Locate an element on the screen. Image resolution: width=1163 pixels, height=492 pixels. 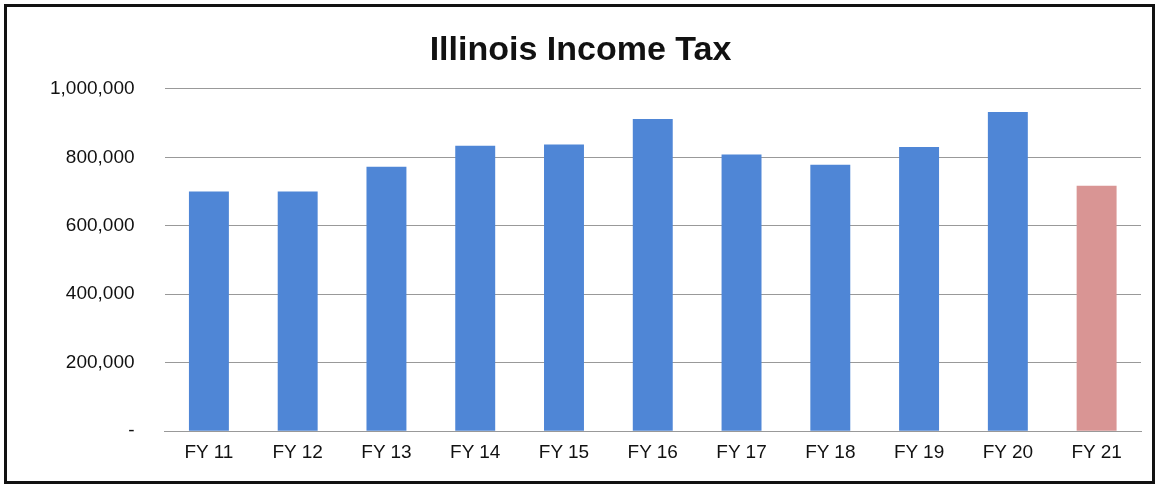
x-tick-label: FY 12 is located at coordinates (297, 451).